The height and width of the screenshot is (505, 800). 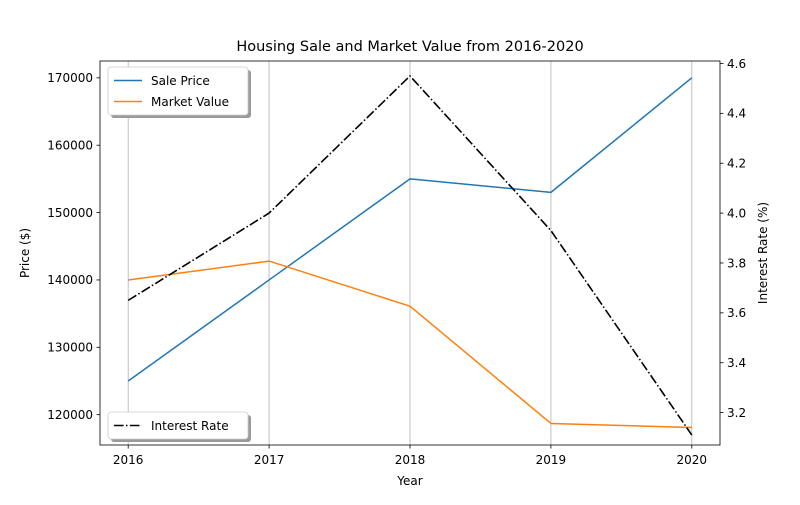 What do you see at coordinates (179, 254) in the screenshot?
I see `legends: Sale Price Market Value Interest Rate` at bounding box center [179, 254].